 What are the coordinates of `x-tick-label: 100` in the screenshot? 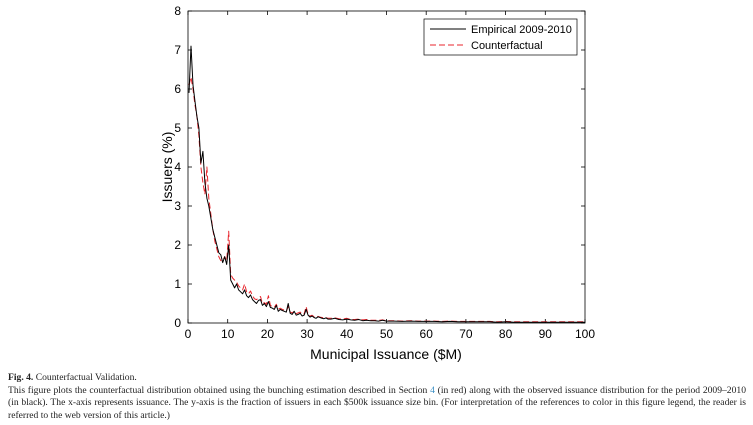 It's located at (585, 334).